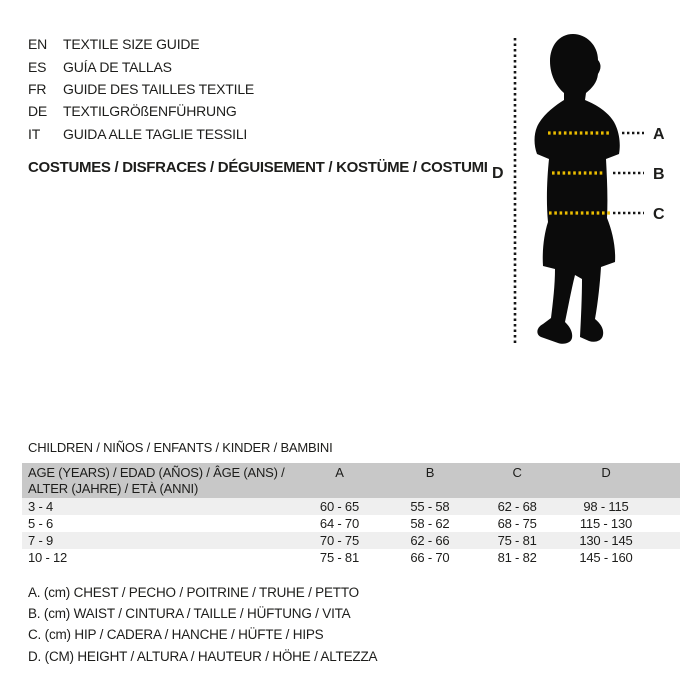 The width and height of the screenshot is (700, 700). I want to click on age-cell: 3 - 4, so click(41, 506).